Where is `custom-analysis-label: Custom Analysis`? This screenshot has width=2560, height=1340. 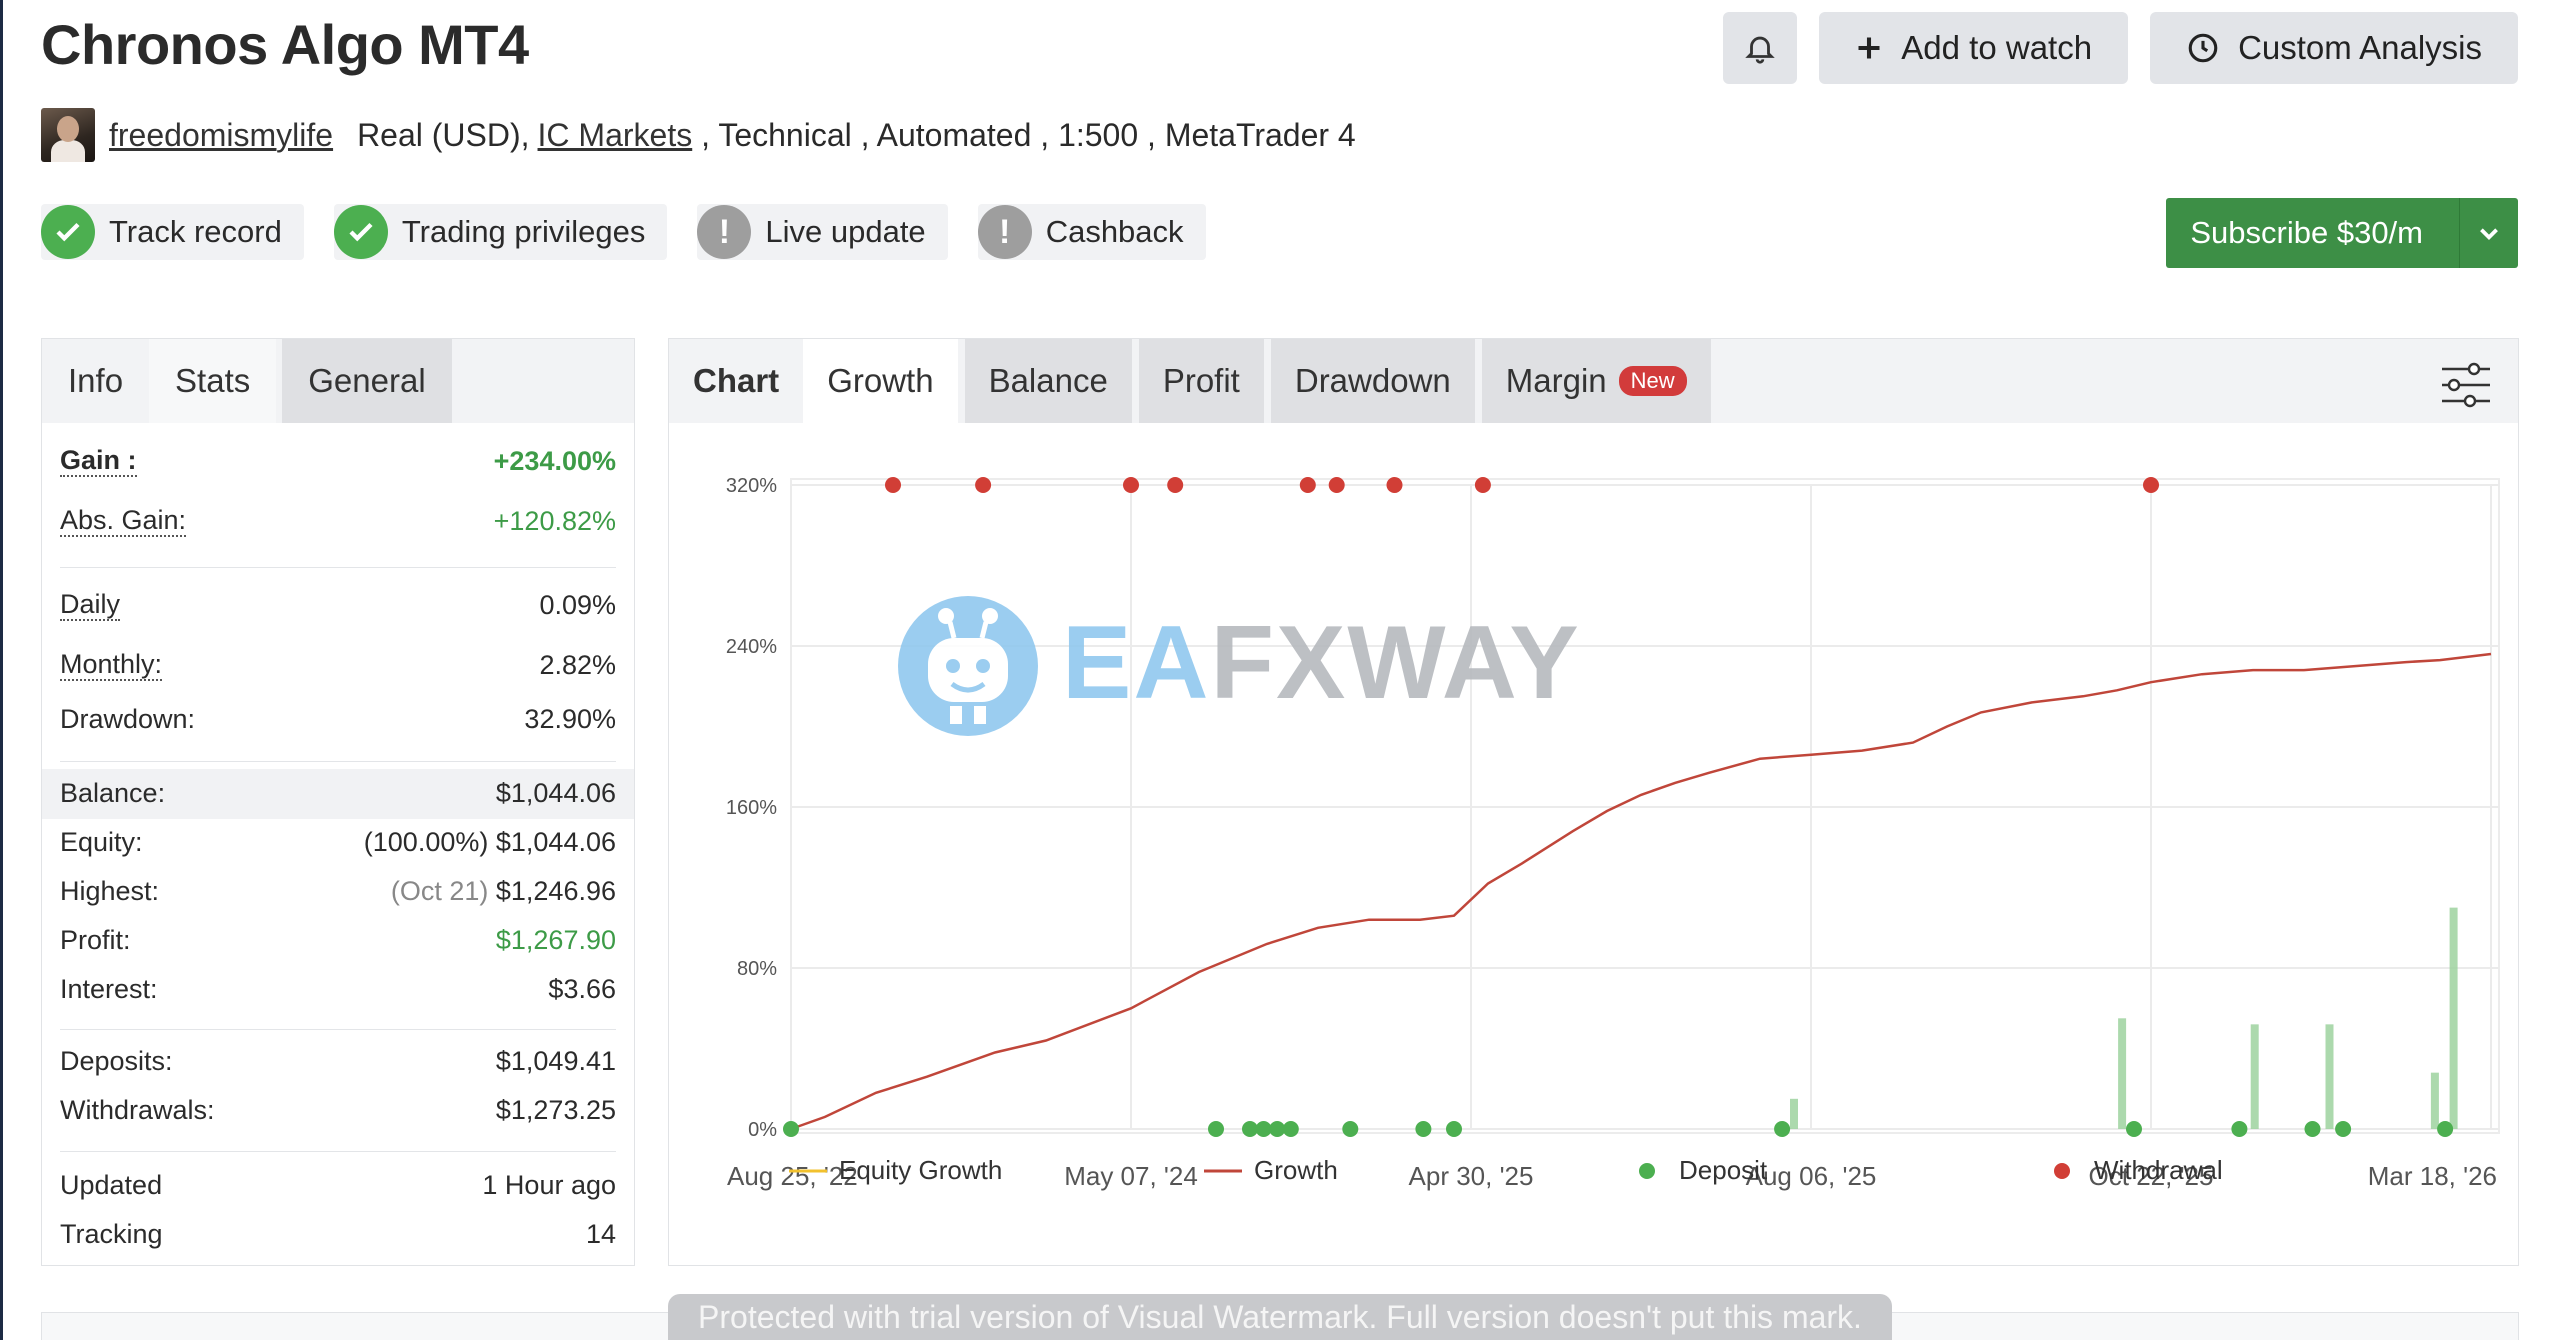
custom-analysis-label: Custom Analysis is located at coordinates (2360, 47).